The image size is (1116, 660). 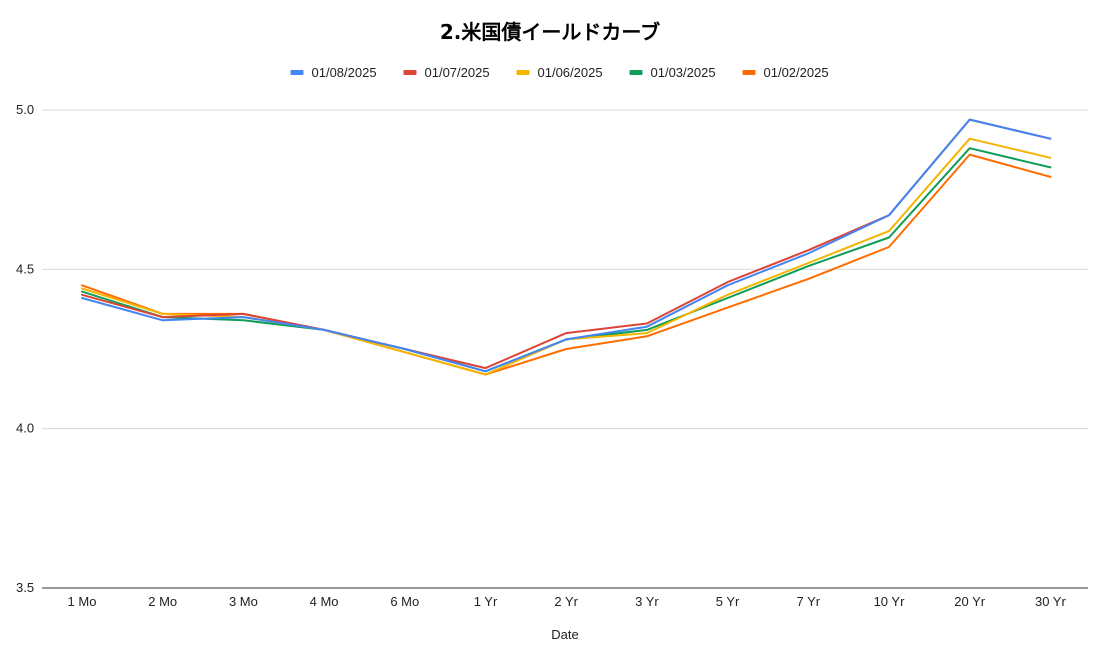 What do you see at coordinates (890, 601) in the screenshot?
I see `x-tick-label: 10 Yr` at bounding box center [890, 601].